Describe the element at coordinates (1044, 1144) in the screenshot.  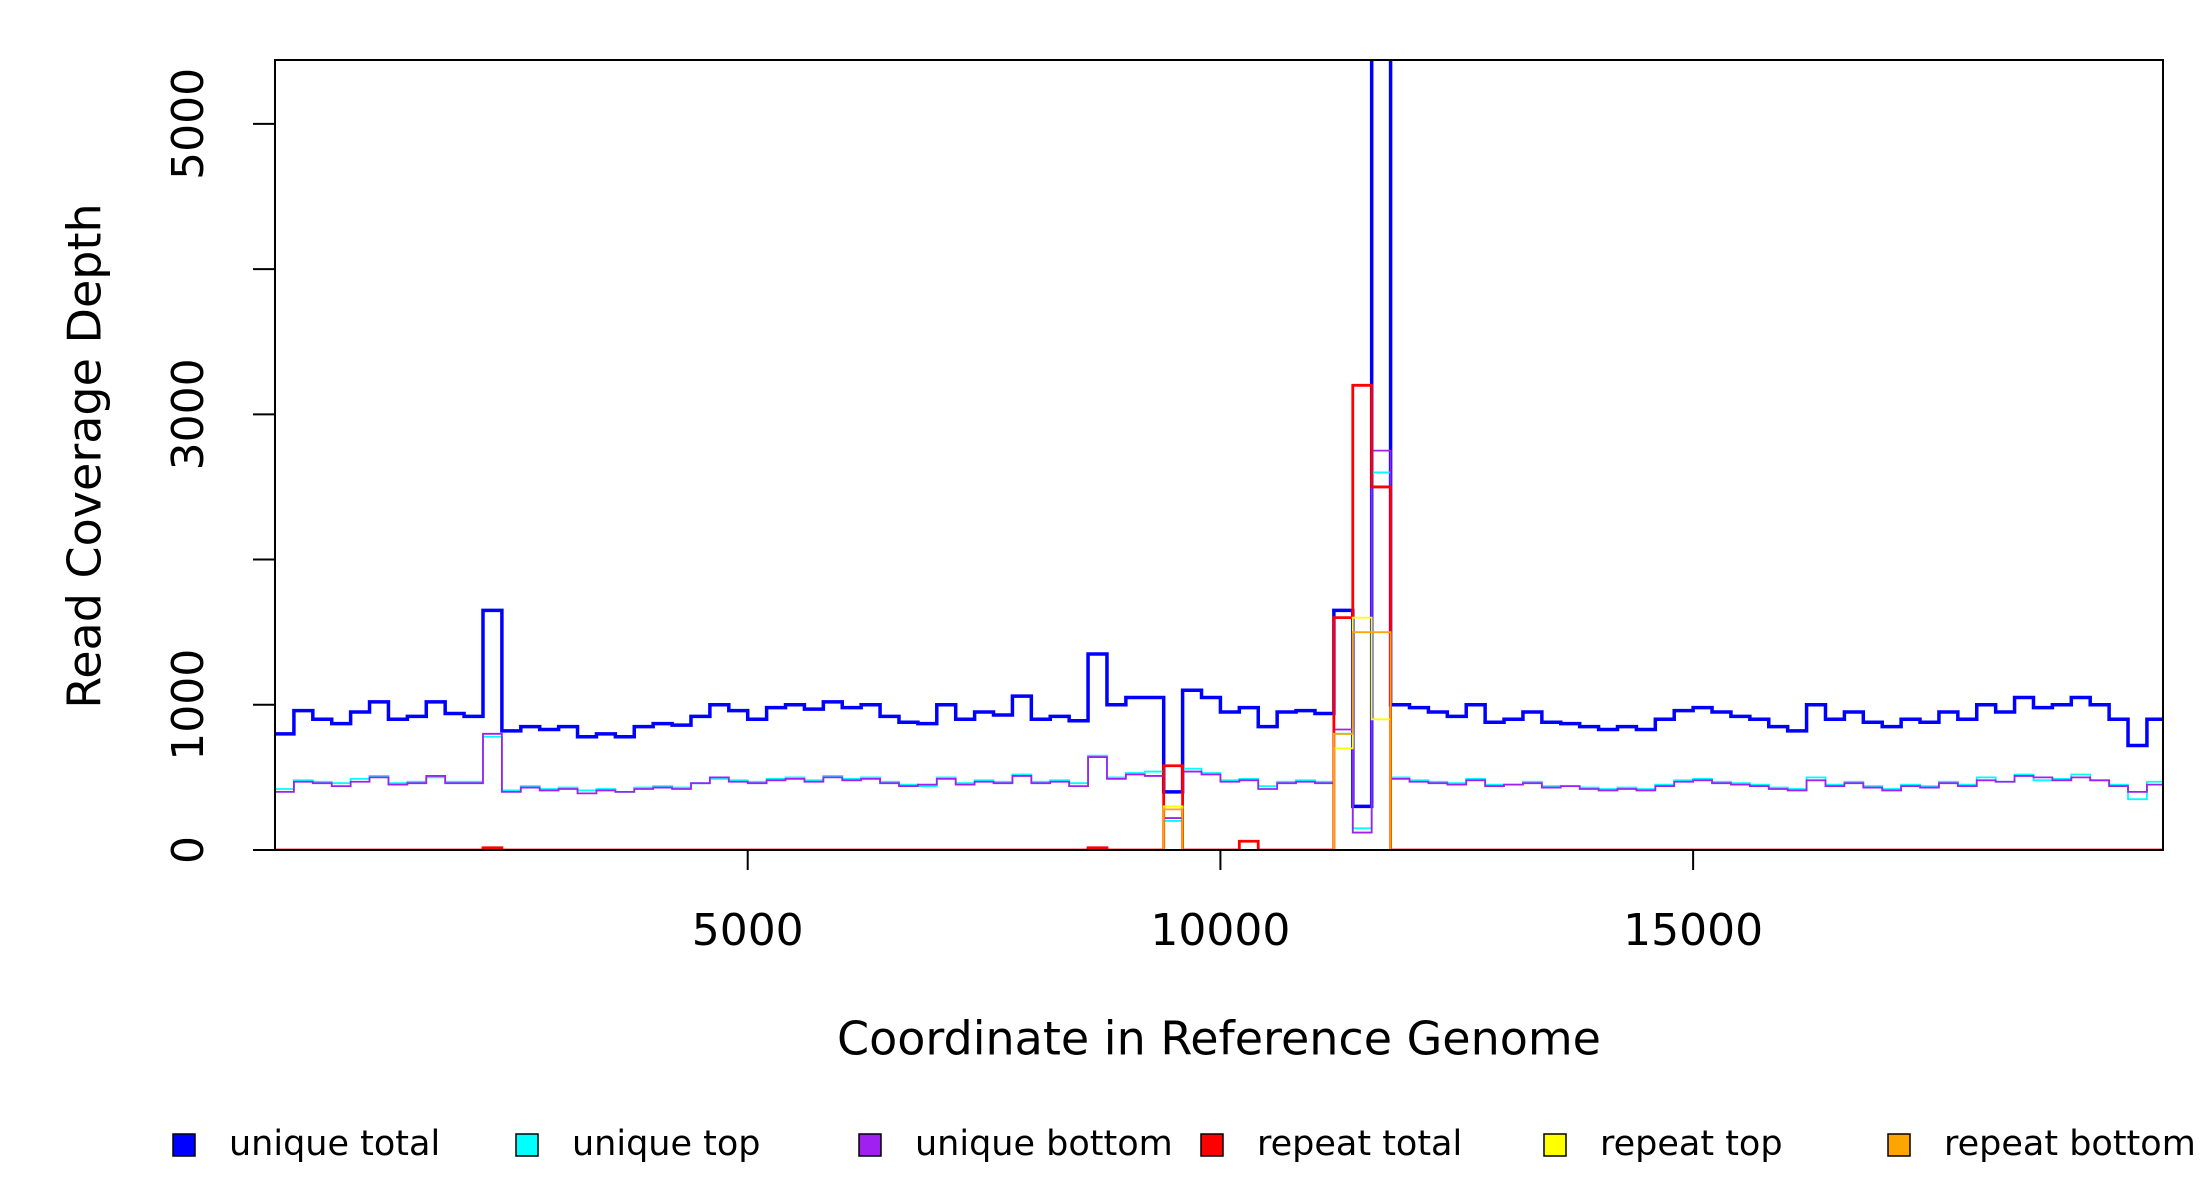
I see `legend-label: unique bottom` at that location.